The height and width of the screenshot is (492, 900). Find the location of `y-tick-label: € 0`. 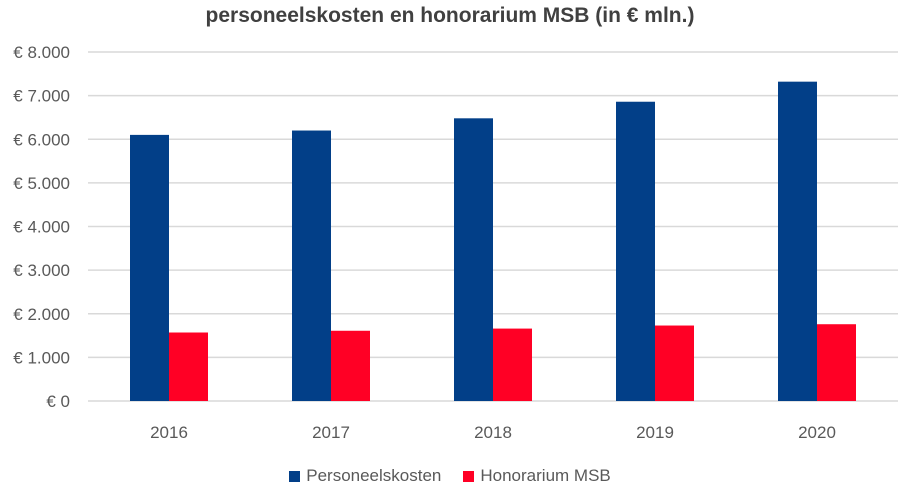

y-tick-label: € 0 is located at coordinates (58, 401).